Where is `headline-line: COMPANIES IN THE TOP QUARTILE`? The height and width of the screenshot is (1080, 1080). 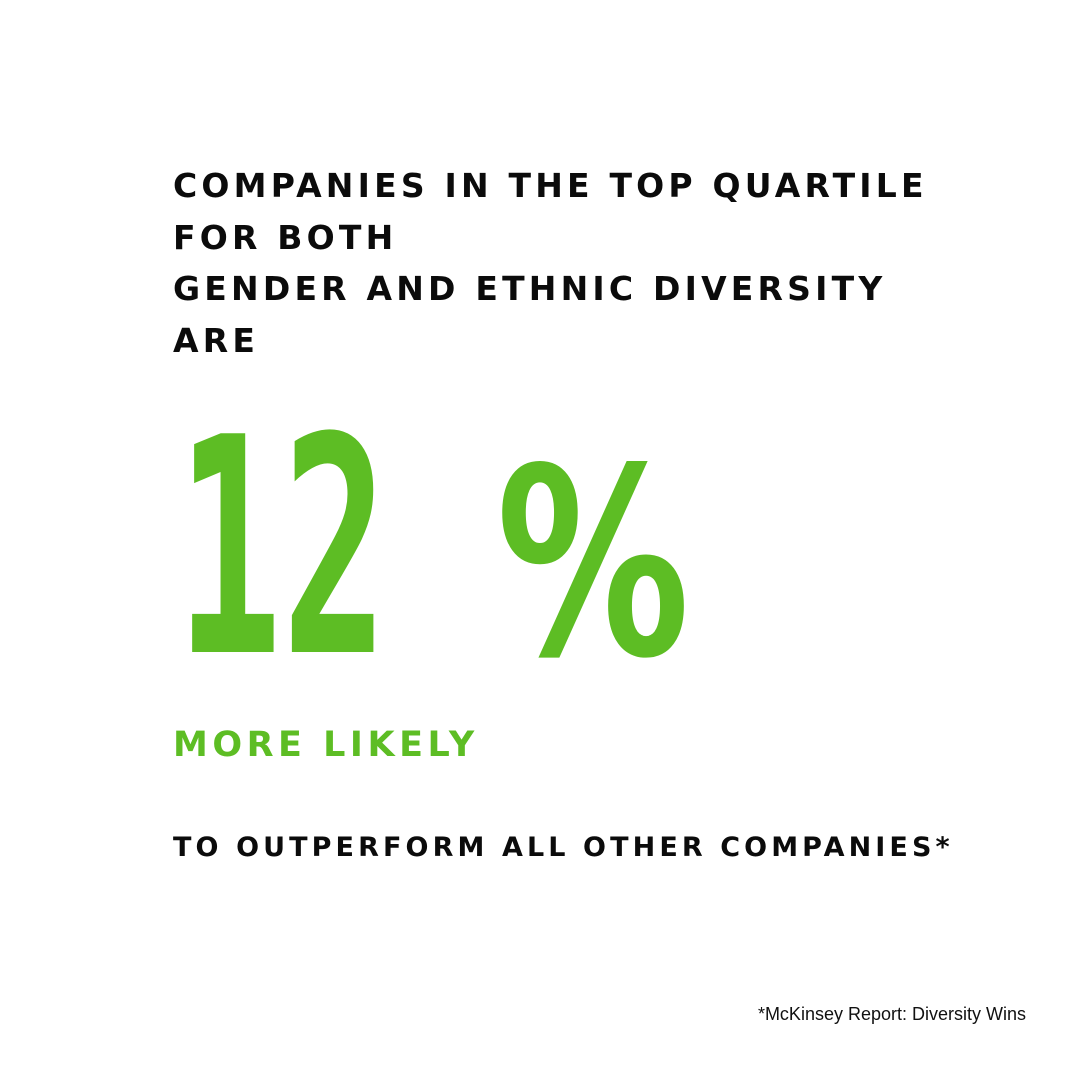
headline-line: COMPANIES IN THE TOP QUARTILE is located at coordinates (550, 185).